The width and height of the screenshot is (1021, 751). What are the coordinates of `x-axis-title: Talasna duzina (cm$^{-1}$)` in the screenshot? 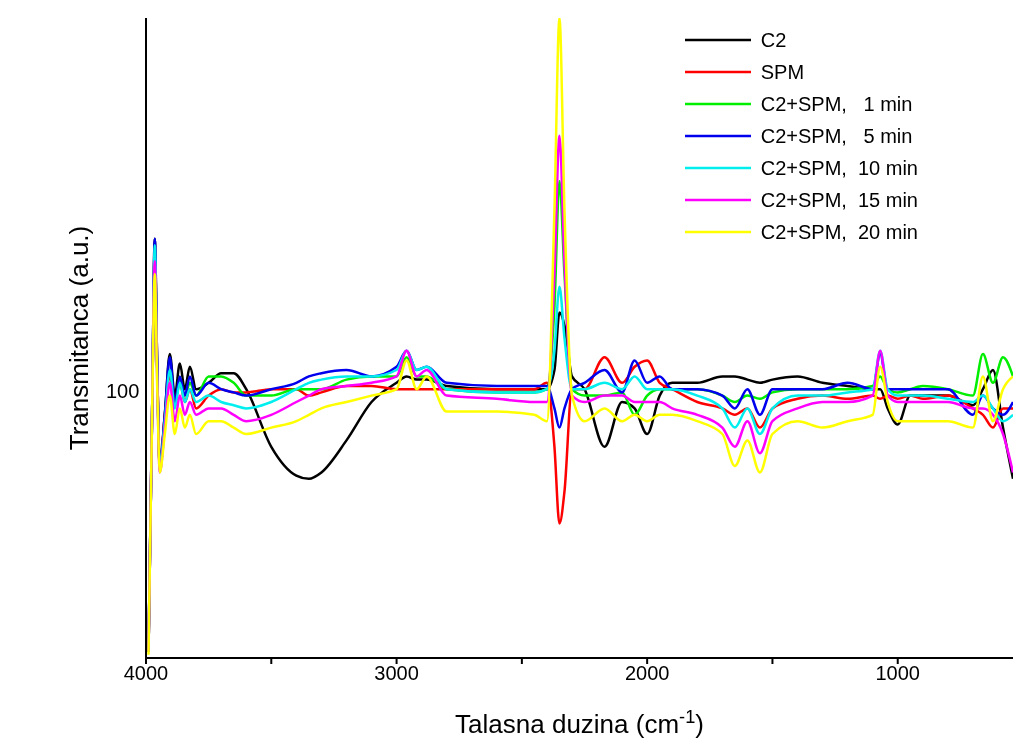 It's located at (579, 723).